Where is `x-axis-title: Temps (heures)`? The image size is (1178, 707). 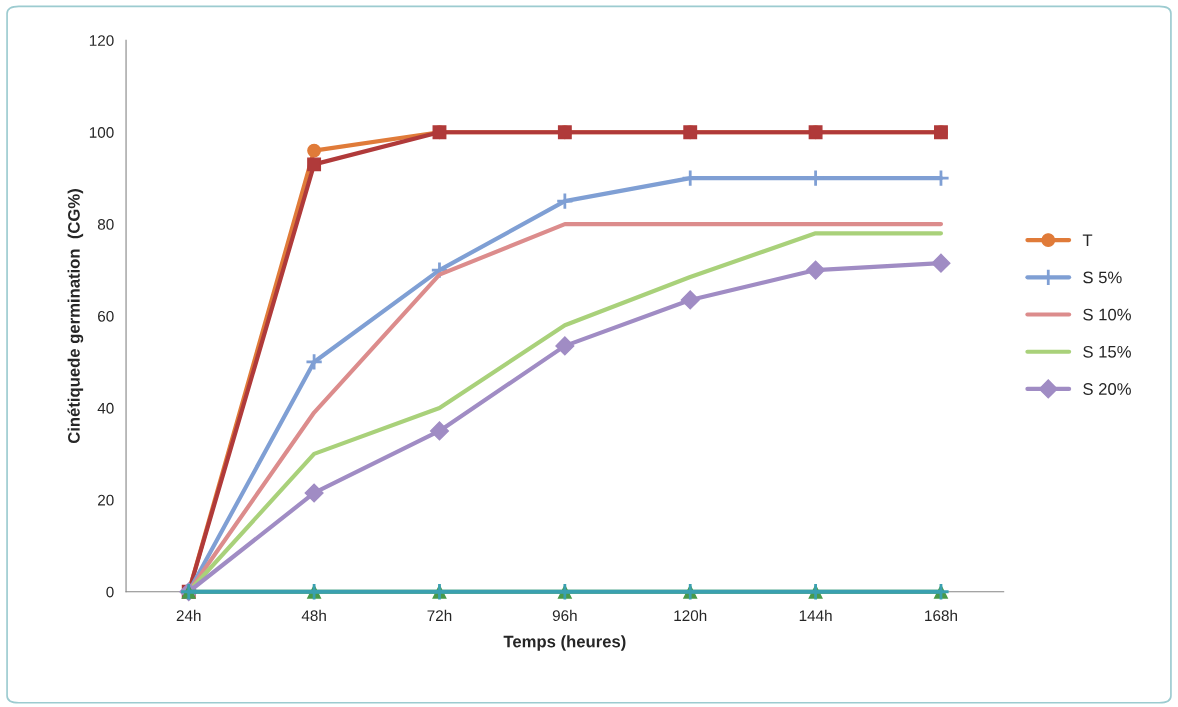 x-axis-title: Temps (heures) is located at coordinates (564, 643).